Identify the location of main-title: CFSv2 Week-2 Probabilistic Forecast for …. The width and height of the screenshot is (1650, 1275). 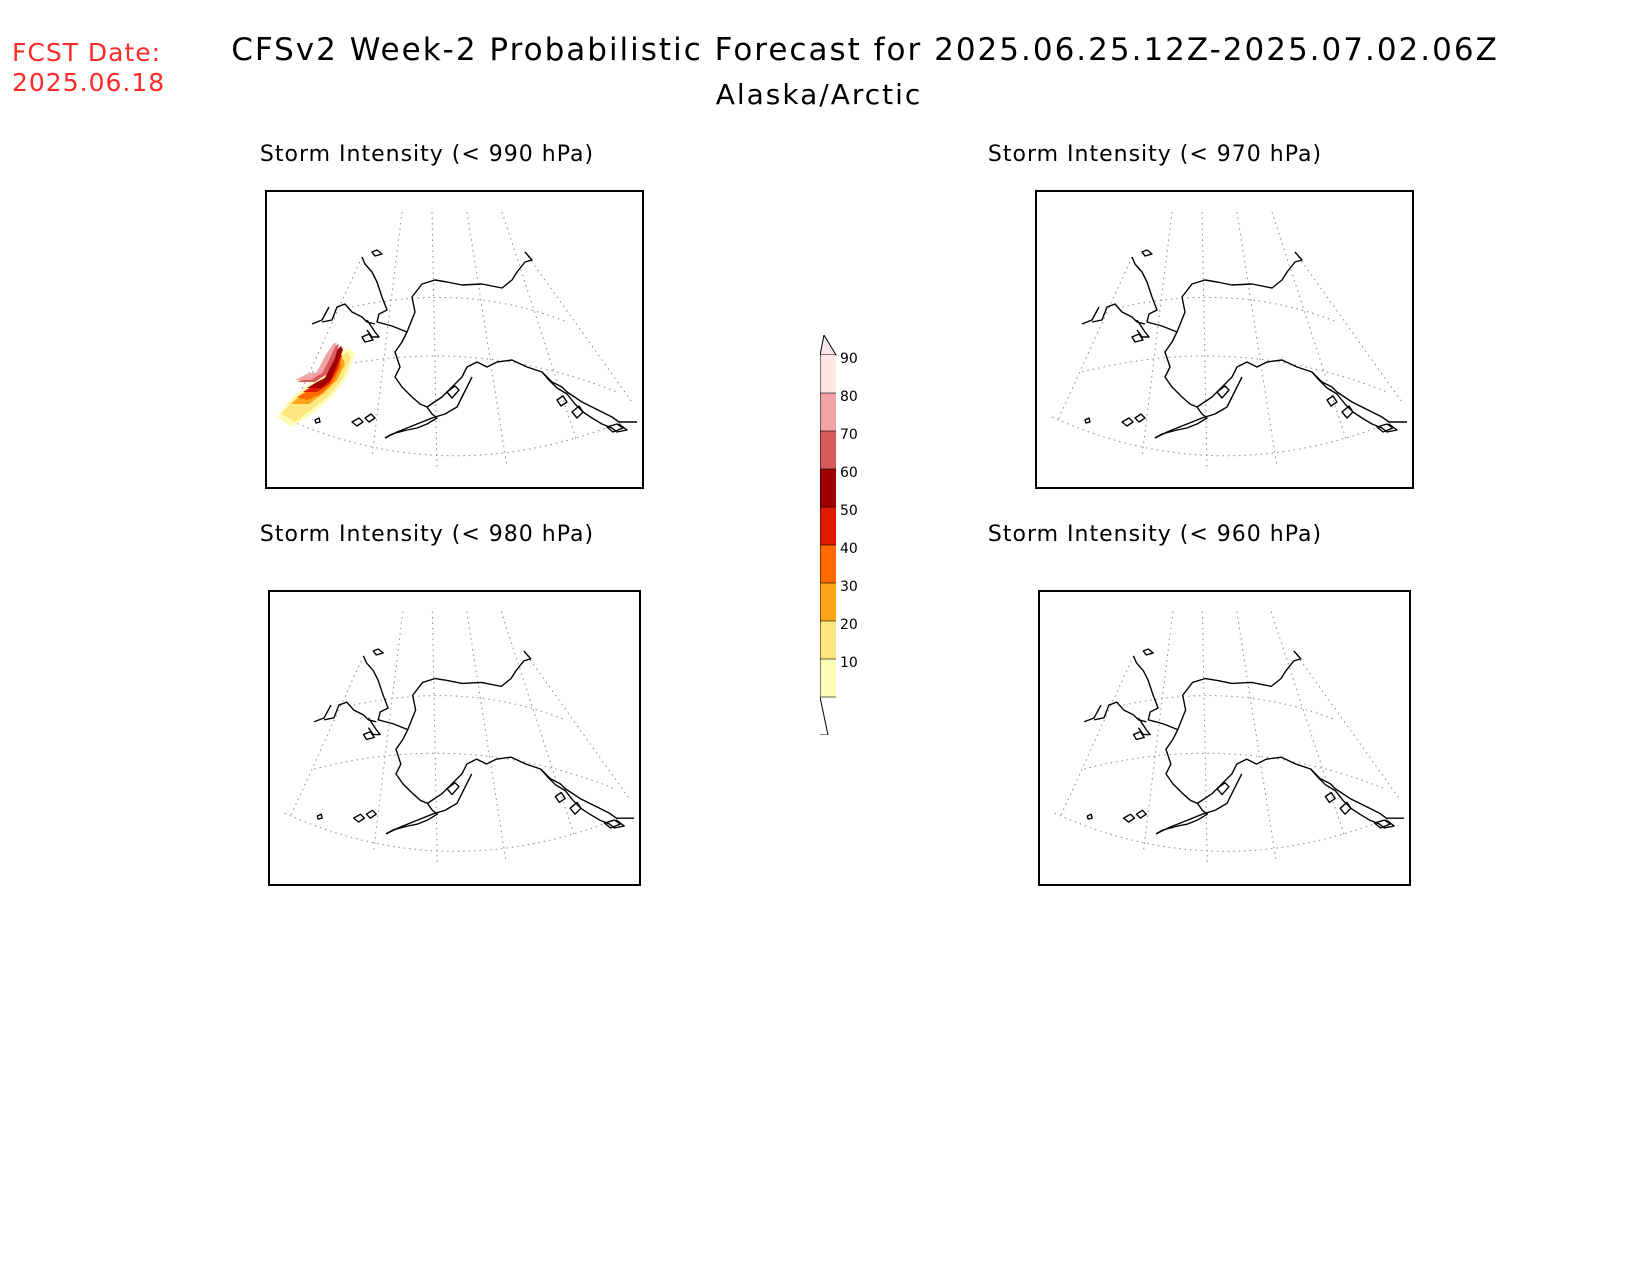
(865, 50).